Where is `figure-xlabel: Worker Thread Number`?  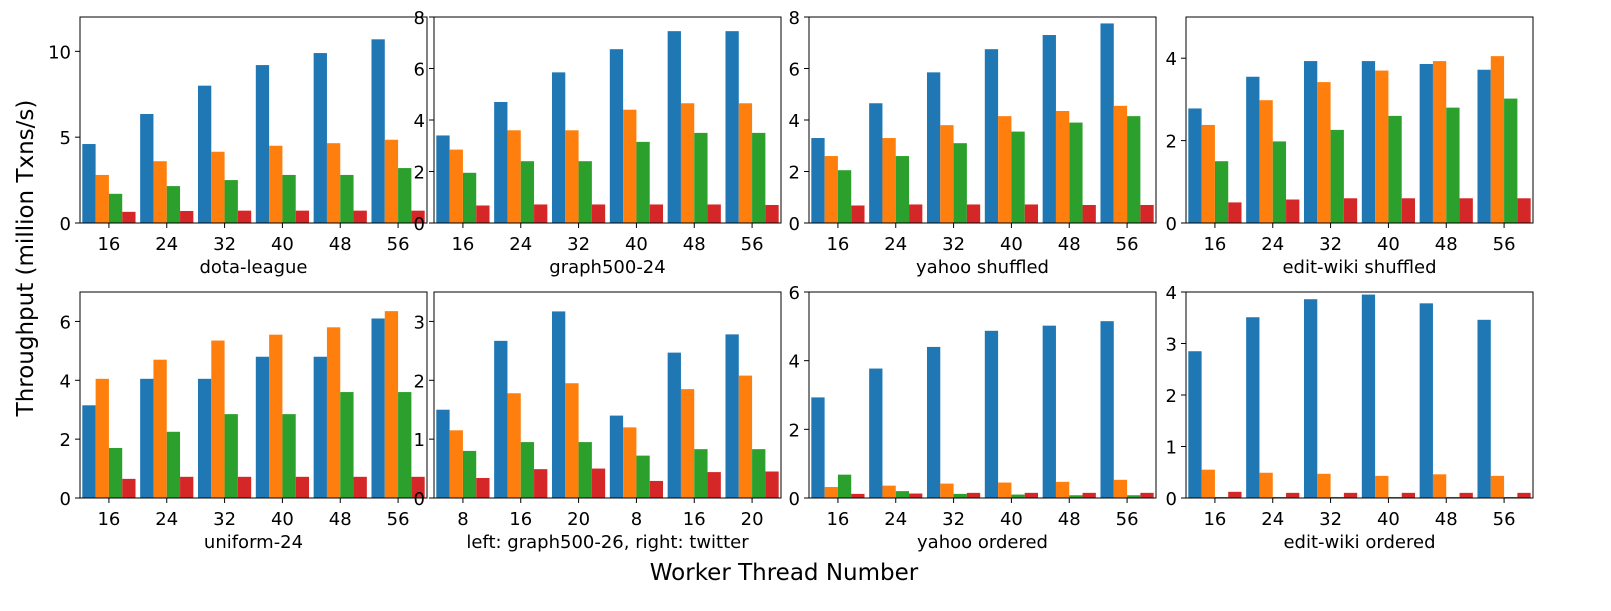
figure-xlabel: Worker Thread Number is located at coordinates (784, 573).